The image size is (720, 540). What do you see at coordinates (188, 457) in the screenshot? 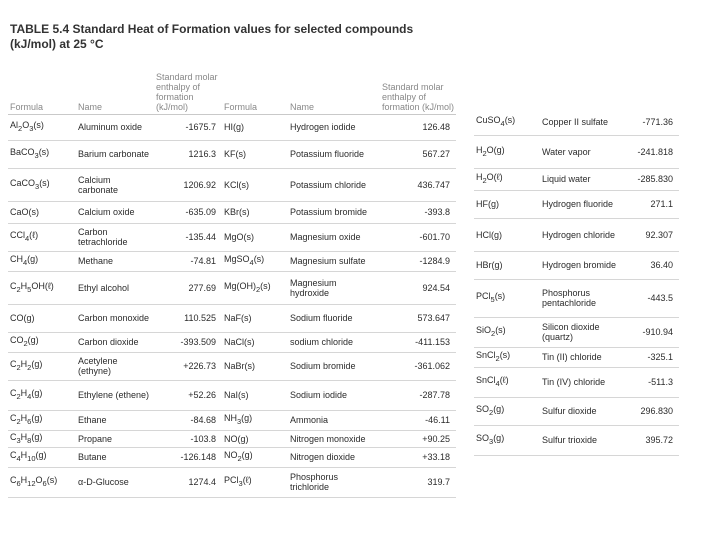
I see `enthalpy-cell: -126.148` at bounding box center [188, 457].